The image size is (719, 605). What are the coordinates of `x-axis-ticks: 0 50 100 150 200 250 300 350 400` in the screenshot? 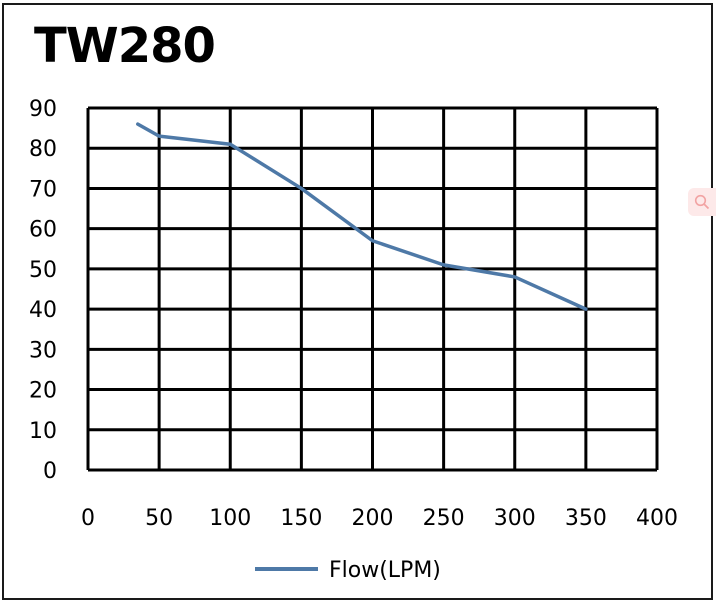 It's located at (379, 518).